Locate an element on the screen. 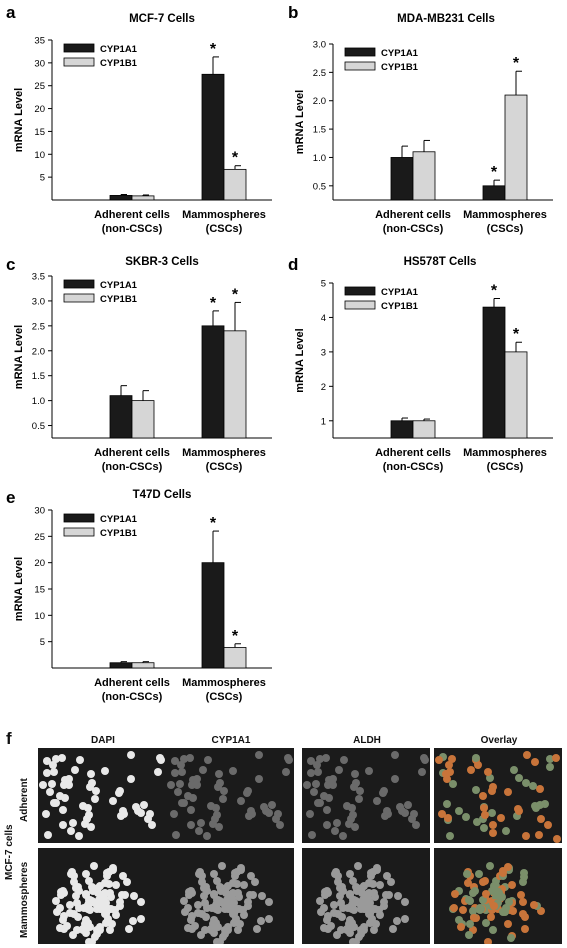 The width and height of the screenshot is (567, 948). y-tick-label: 5 is located at coordinates (42, 642).